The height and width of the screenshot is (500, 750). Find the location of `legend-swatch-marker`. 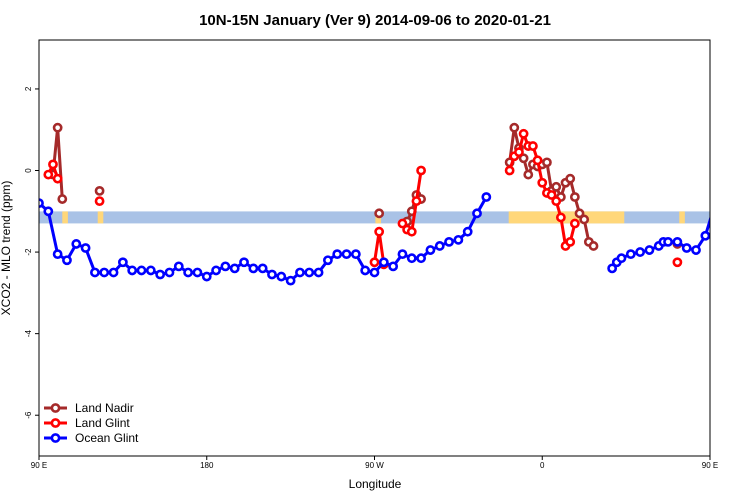

legend-swatch-marker is located at coordinates (55, 438).